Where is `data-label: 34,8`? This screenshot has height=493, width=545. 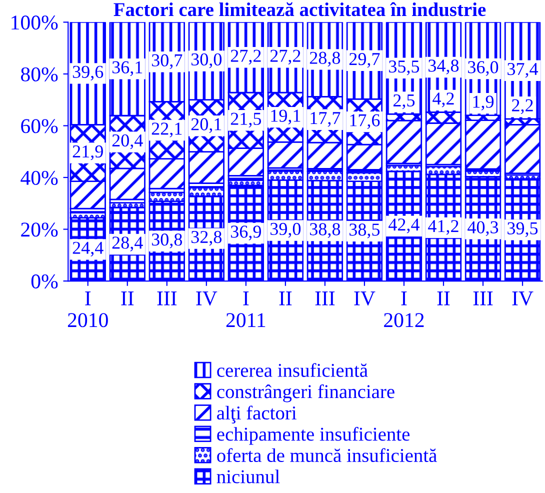 data-label: 34,8 is located at coordinates (443, 67).